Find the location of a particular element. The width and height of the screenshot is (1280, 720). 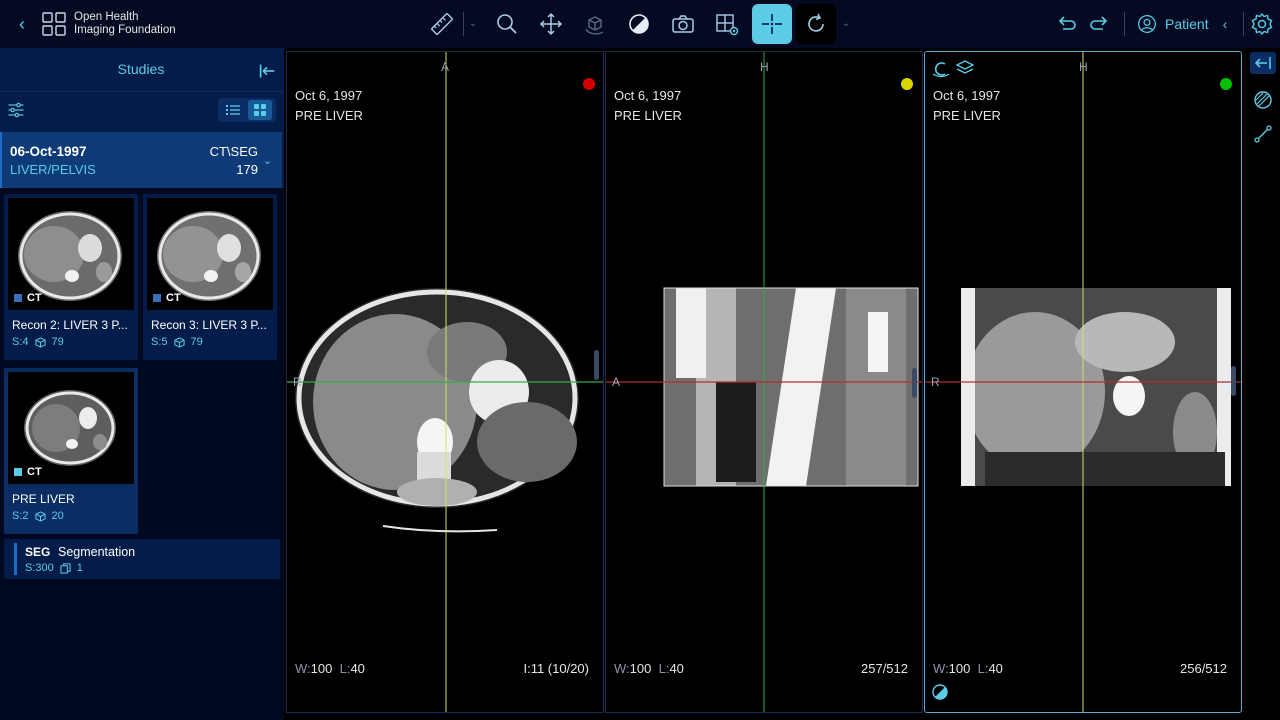

thumbnail-view-button is located at coordinates (260, 110).